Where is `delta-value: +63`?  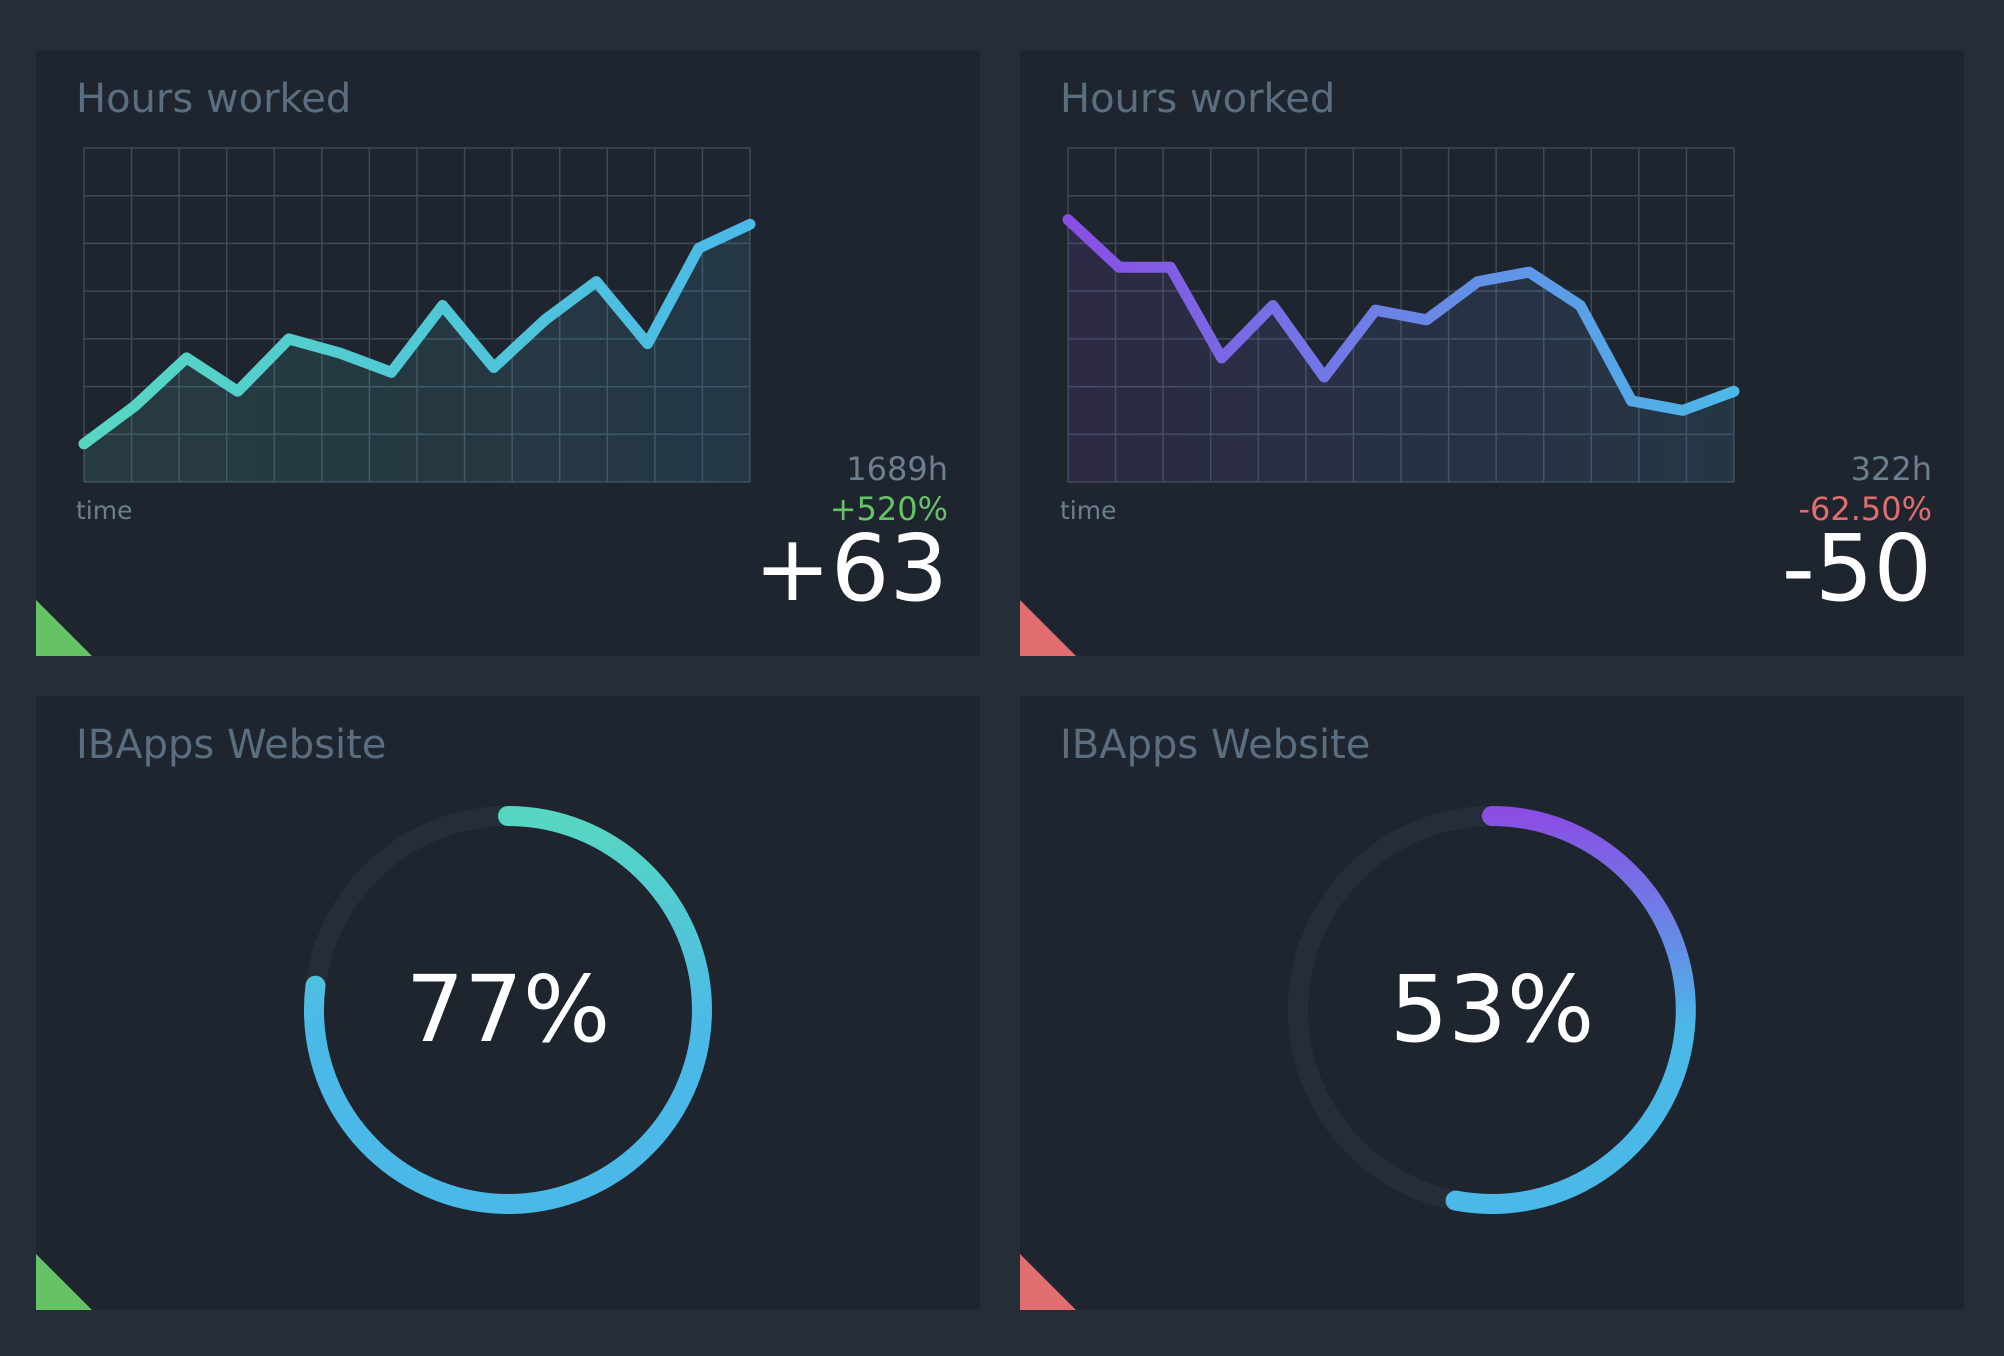 delta-value: +63 is located at coordinates (850, 568).